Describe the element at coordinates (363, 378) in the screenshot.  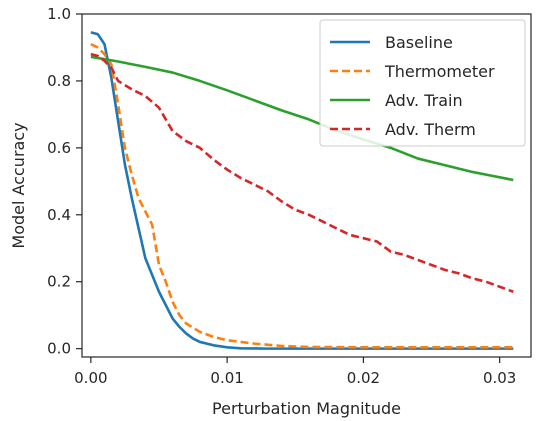
I see `x-tick-label: 0.02` at that location.